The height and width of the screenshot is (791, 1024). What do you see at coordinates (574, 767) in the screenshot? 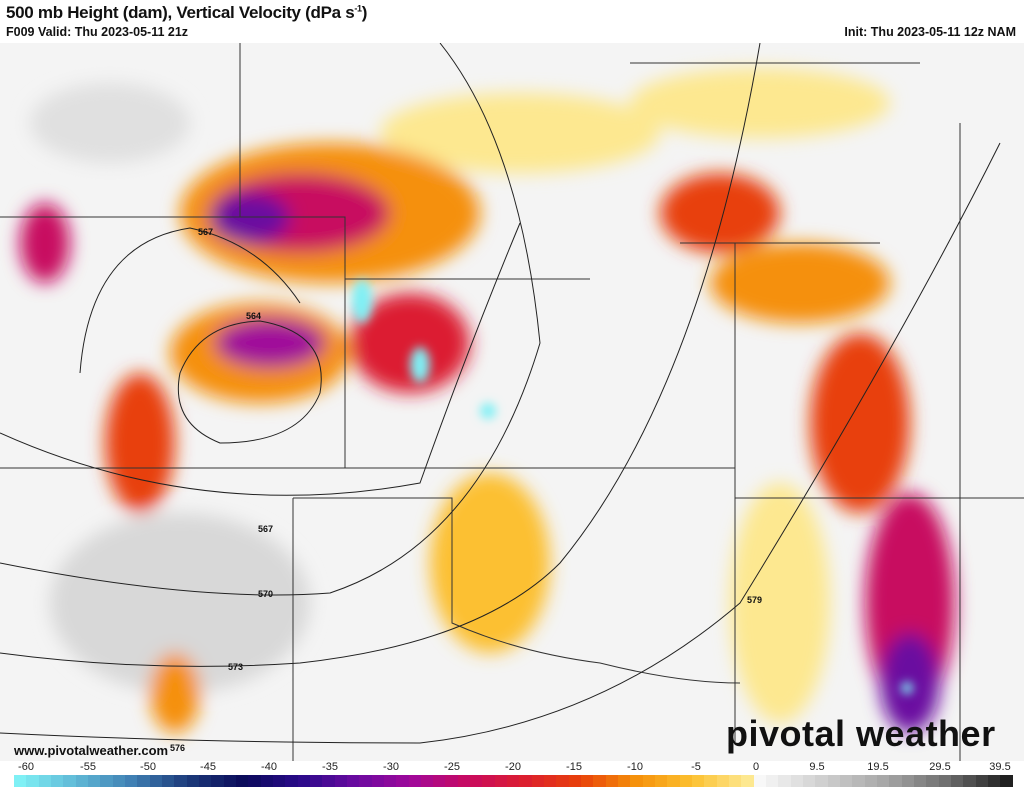
I see `colorbar-tick: -15` at bounding box center [574, 767].